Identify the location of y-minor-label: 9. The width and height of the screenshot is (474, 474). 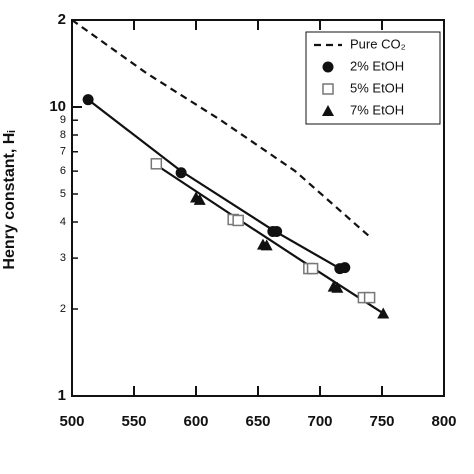
(63, 120).